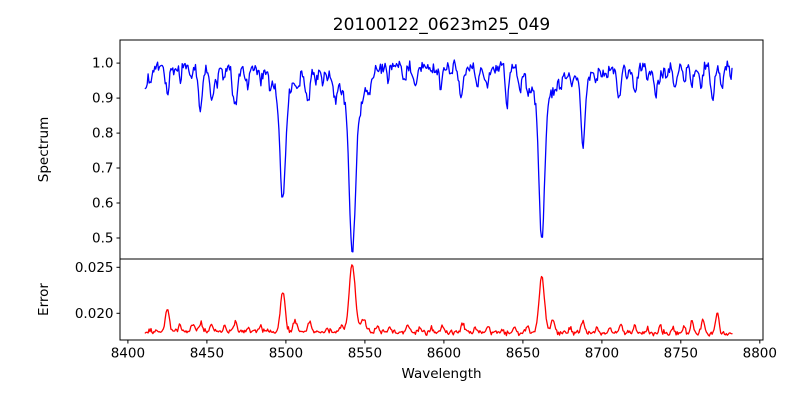 This screenshot has width=800, height=400. I want to click on error-line, so click(438, 300).